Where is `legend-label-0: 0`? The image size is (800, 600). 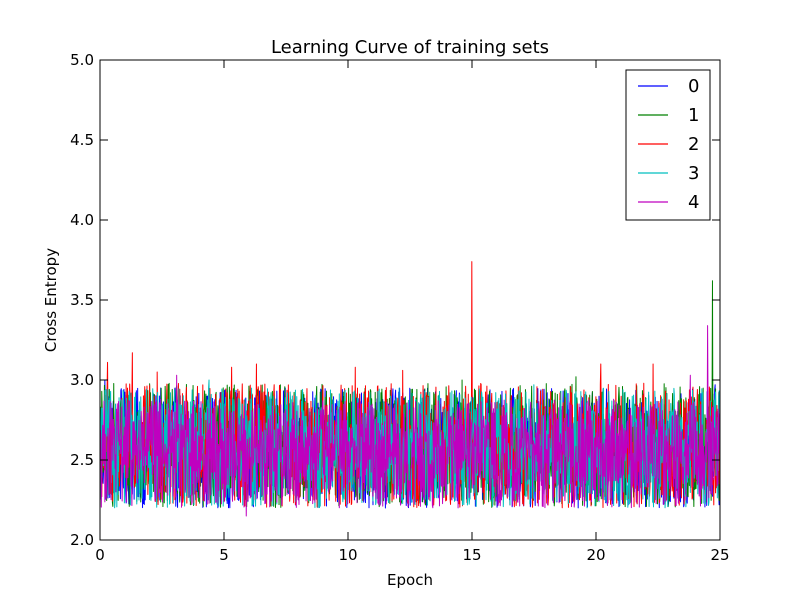 legend-label-0: 0 is located at coordinates (693, 86).